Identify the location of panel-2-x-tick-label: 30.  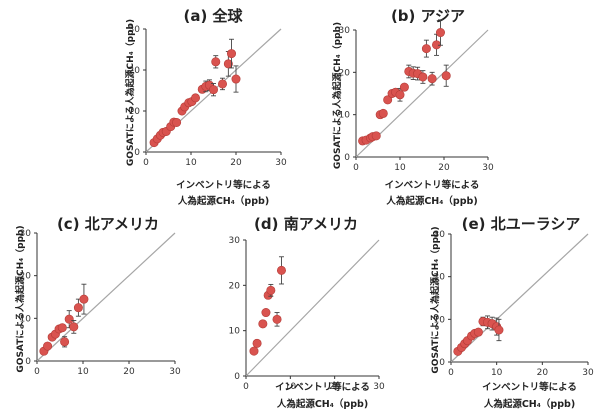
(488, 168).